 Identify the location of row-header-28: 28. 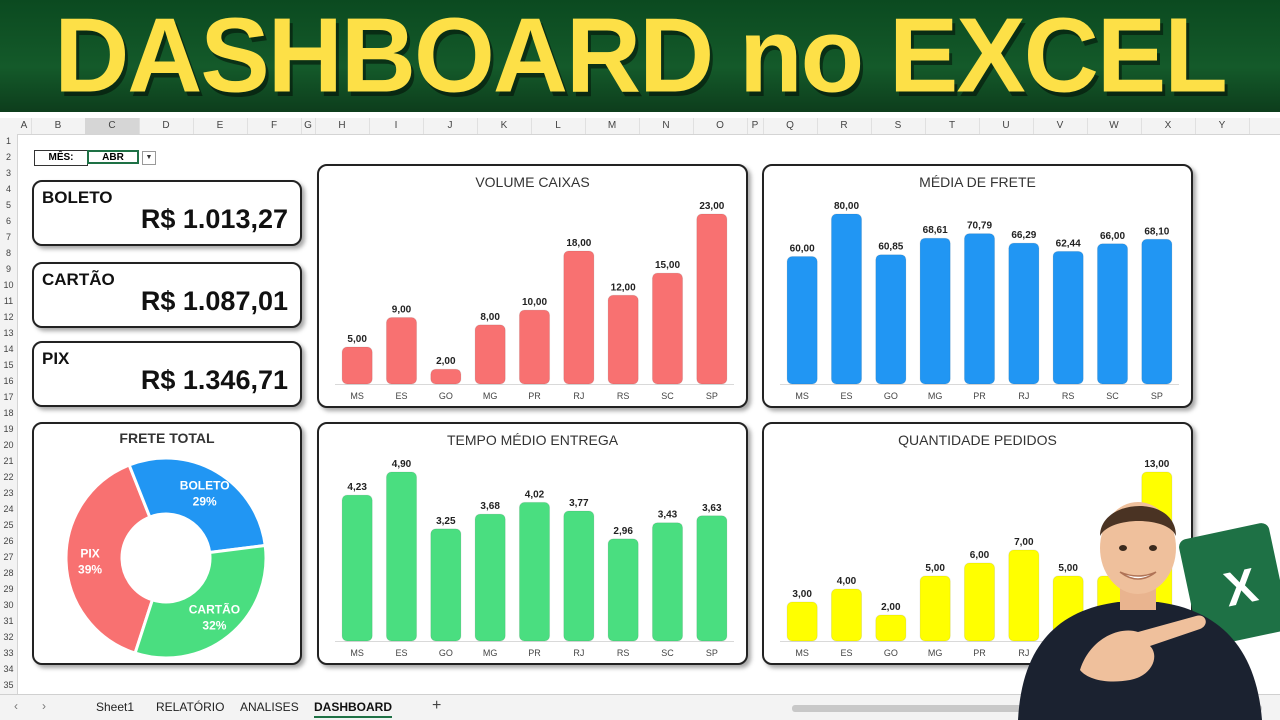
(8, 573).